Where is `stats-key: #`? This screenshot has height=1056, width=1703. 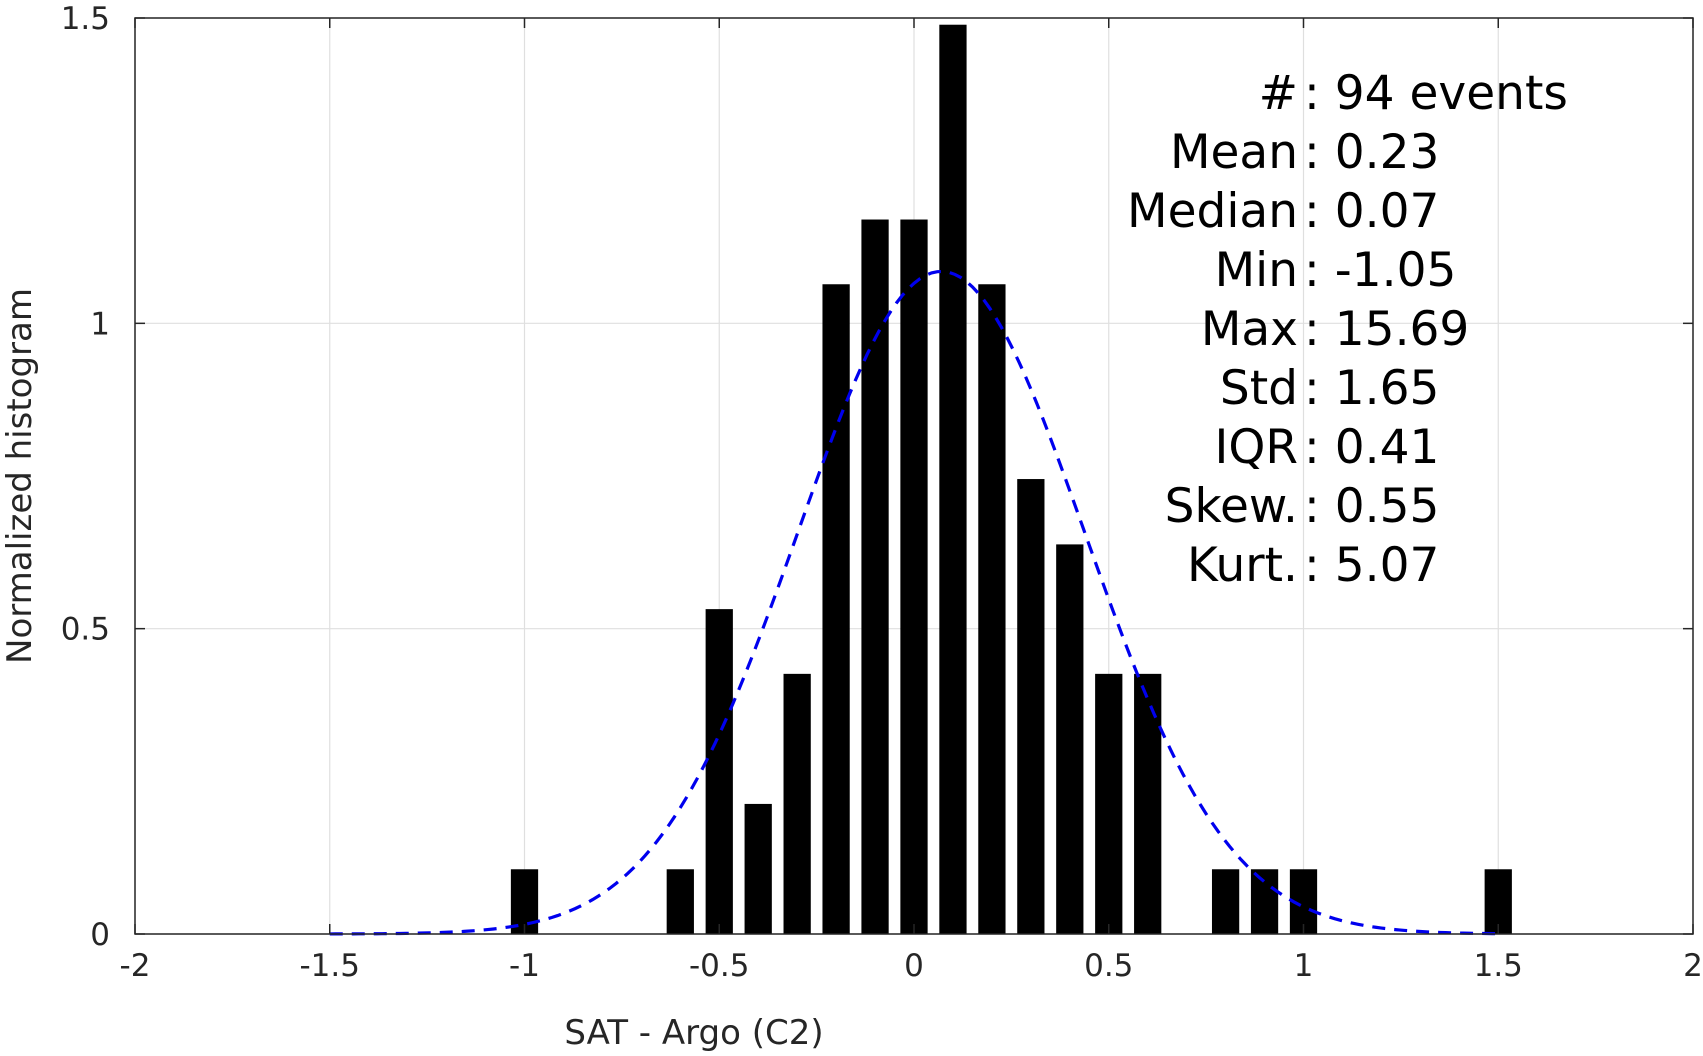
stats-key: # is located at coordinates (1278, 93).